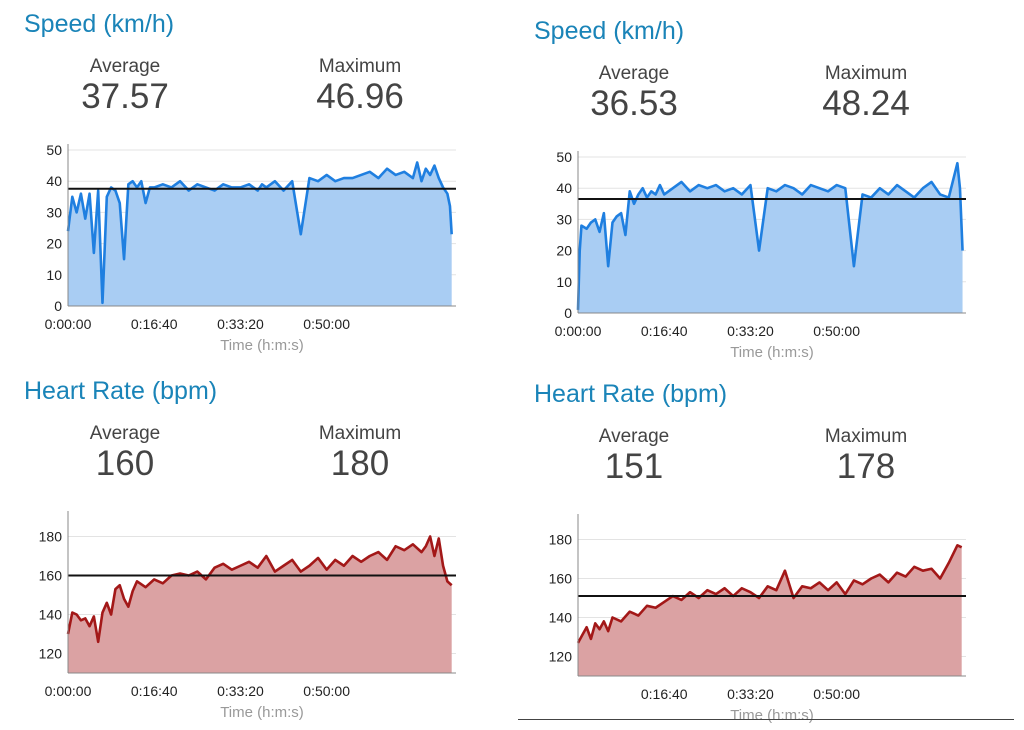 The height and width of the screenshot is (730, 1024). I want to click on average-value: 160, so click(125, 463).